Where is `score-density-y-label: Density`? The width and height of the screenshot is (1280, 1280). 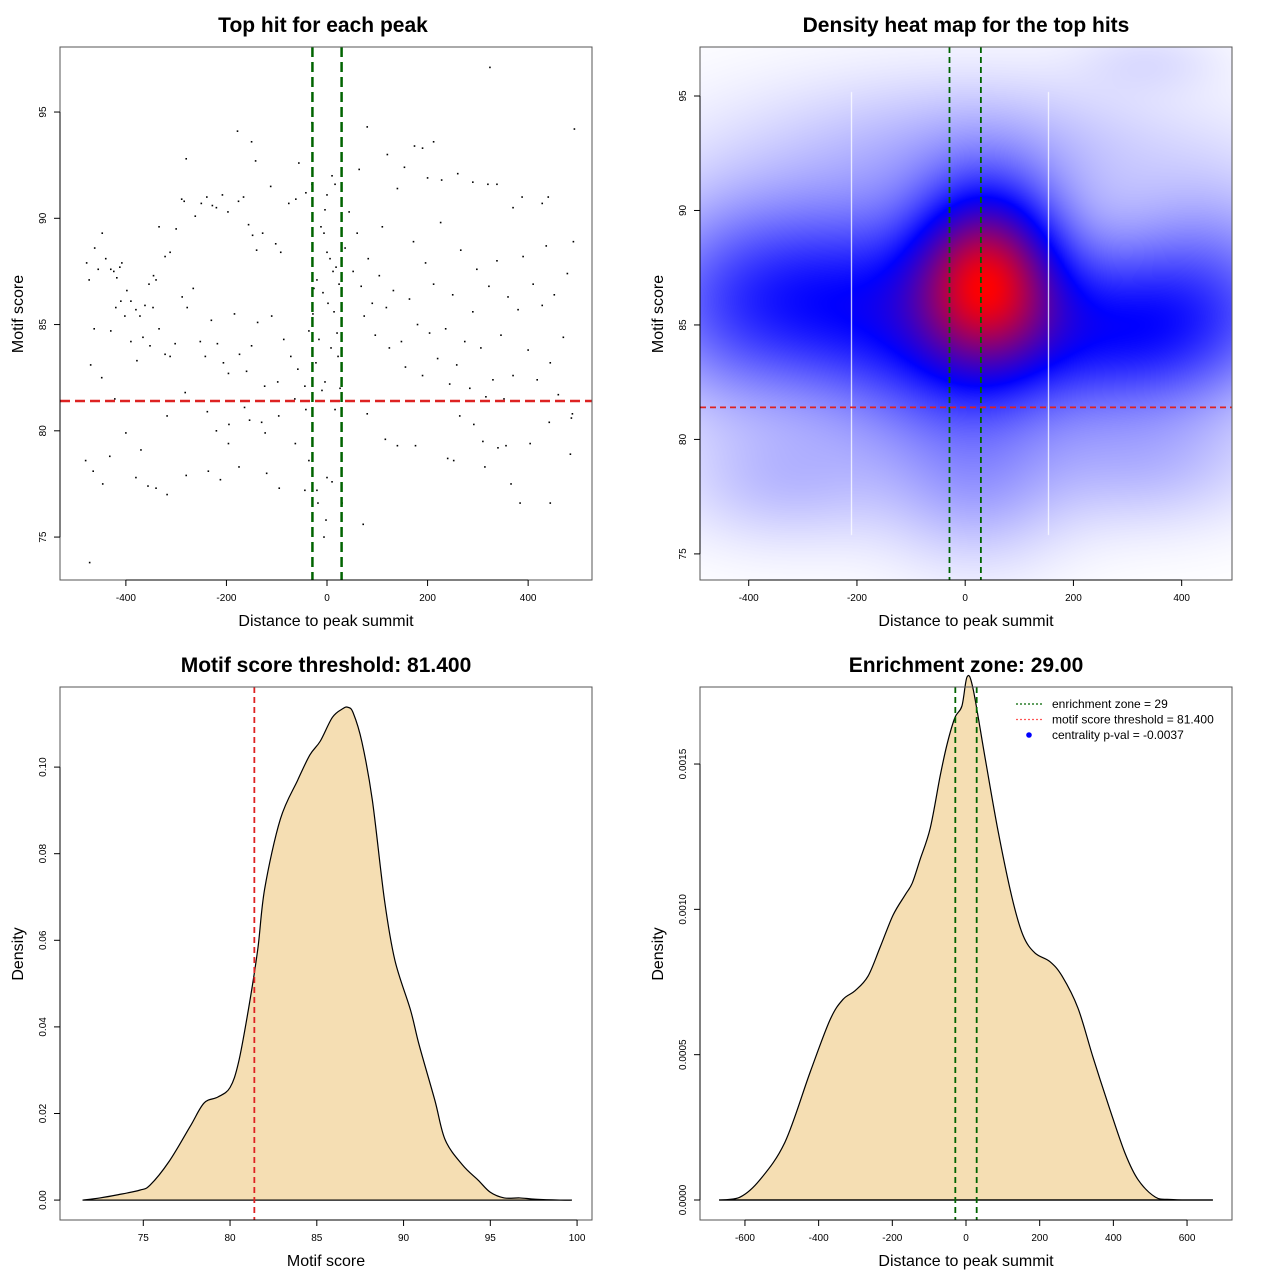 score-density-y-label: Density is located at coordinates (18, 953).